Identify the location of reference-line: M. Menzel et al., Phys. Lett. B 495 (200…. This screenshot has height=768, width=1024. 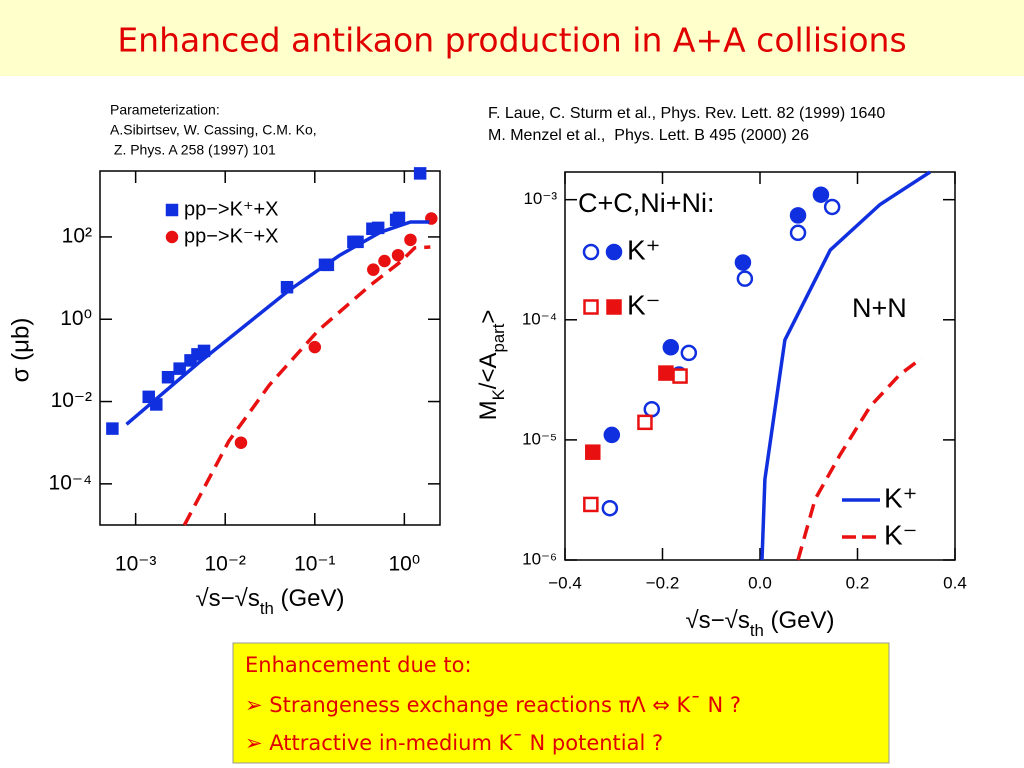
(648, 135).